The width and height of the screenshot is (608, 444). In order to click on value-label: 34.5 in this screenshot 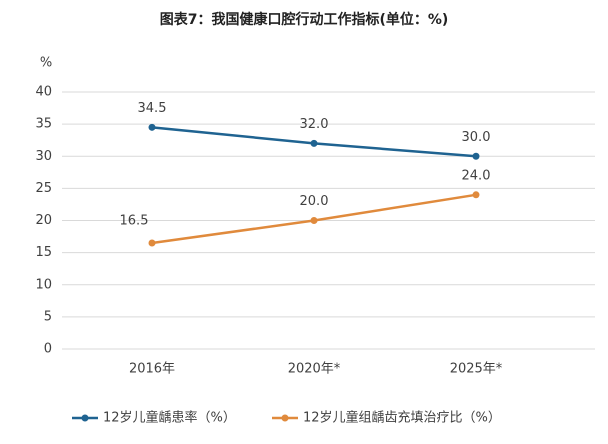, I will do `click(152, 108)`.